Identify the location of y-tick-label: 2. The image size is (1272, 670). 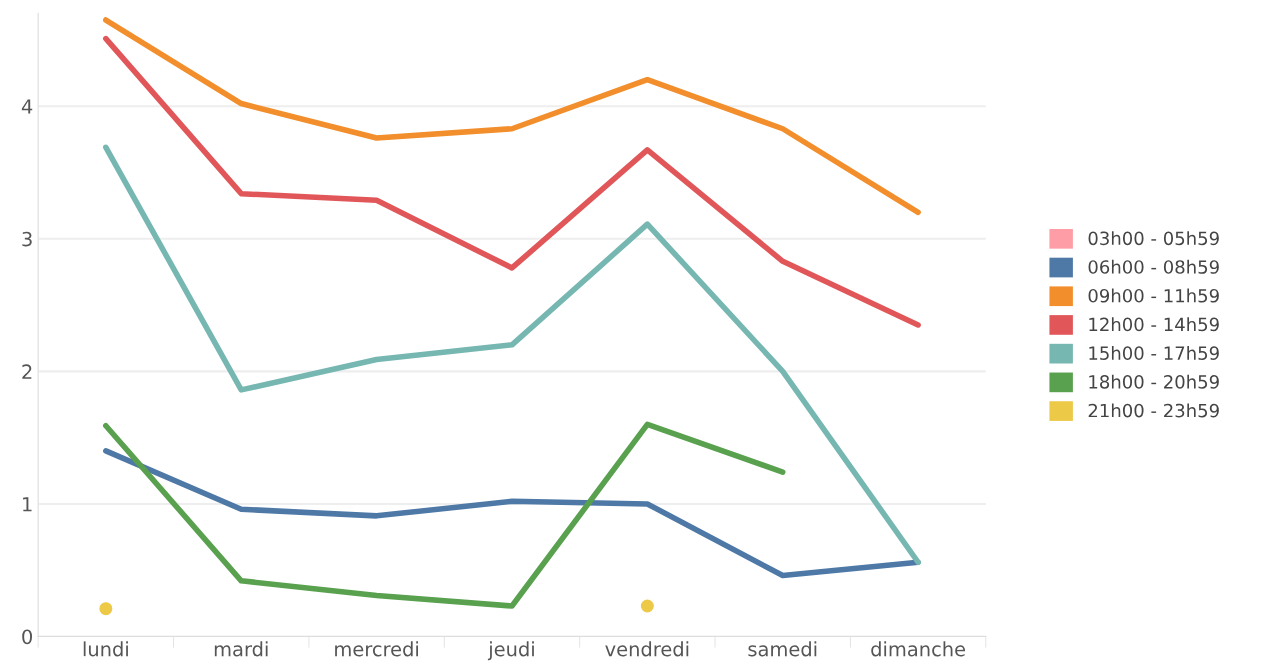
(27, 371).